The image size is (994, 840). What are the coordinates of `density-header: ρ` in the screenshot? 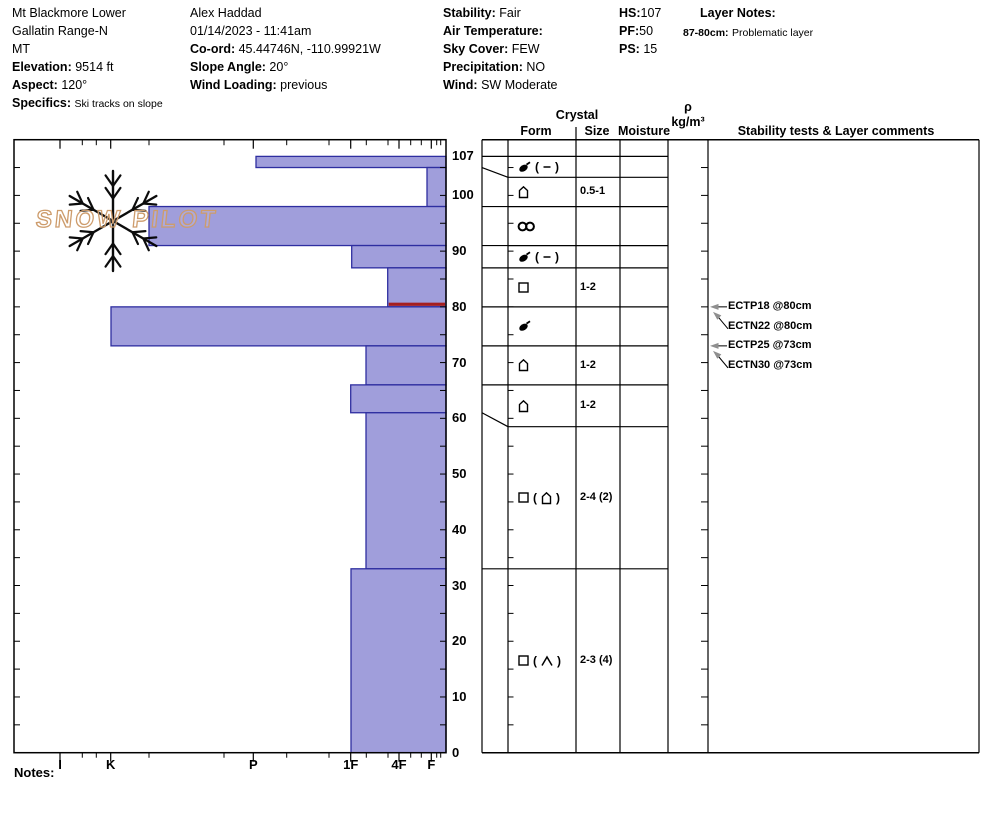 It's located at (688, 107).